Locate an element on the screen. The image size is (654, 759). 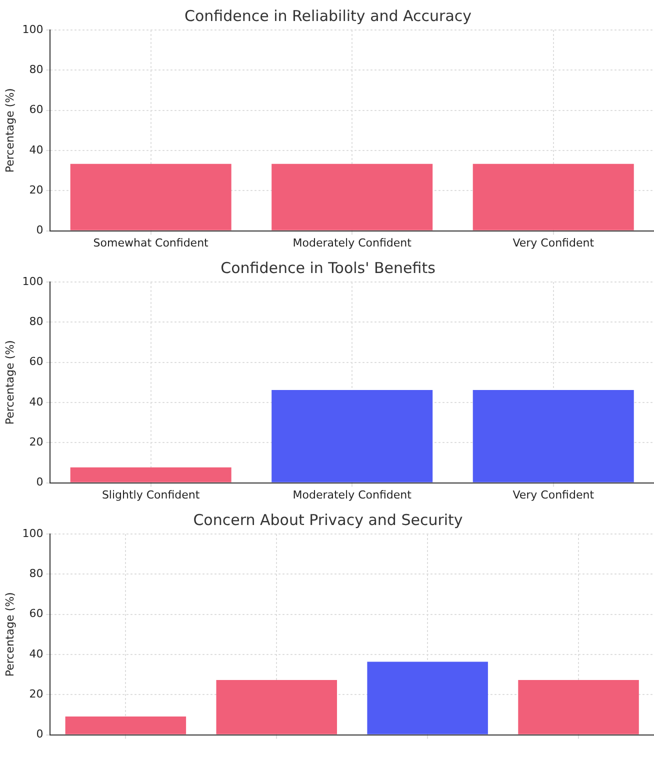
chart-title: Confidence in Reliability and Accuracy is located at coordinates (328, 15).